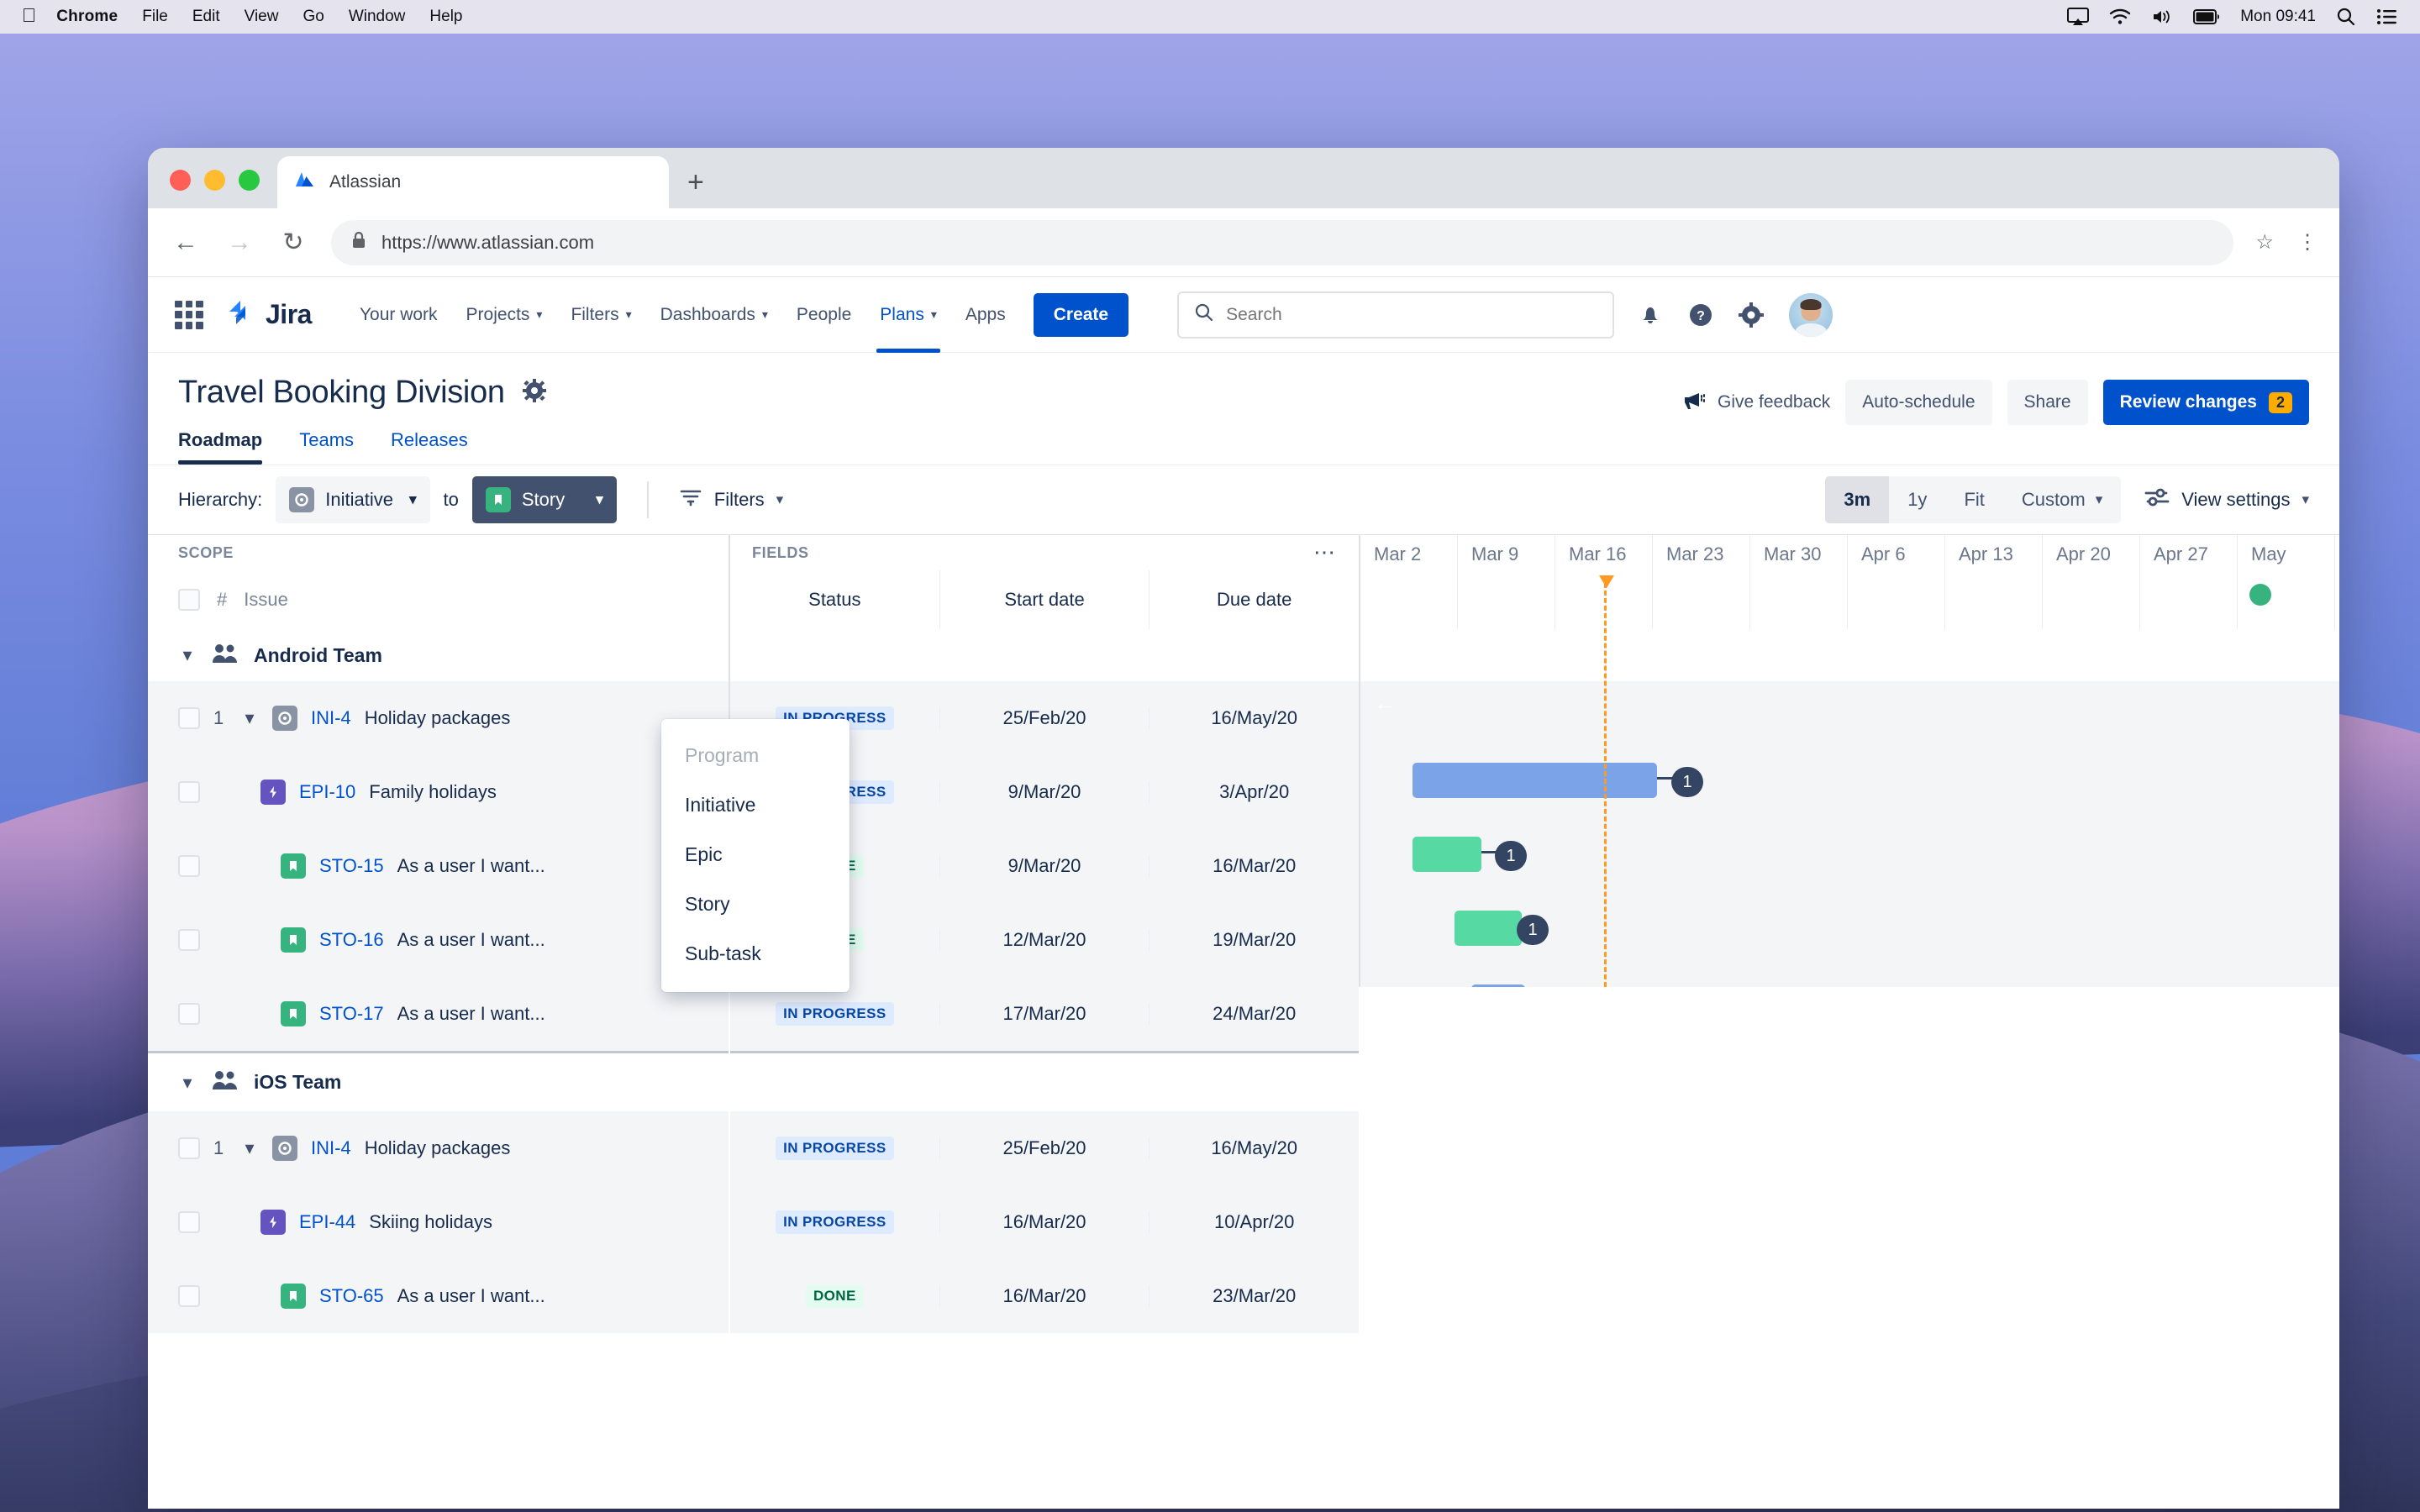  Describe the element at coordinates (80, 16) in the screenshot. I see `menu-app-name: Chrome` at that location.